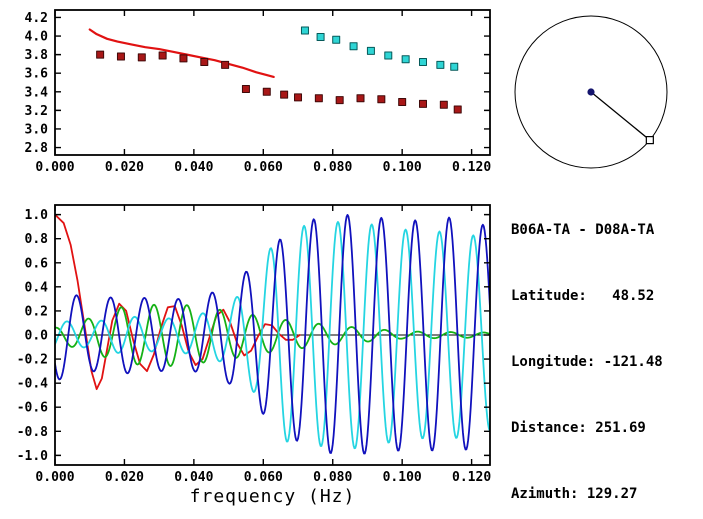 The height and width of the screenshot is (519, 703). Describe the element at coordinates (578, 428) in the screenshot. I see `distance-line: Distance: 251.69` at that location.